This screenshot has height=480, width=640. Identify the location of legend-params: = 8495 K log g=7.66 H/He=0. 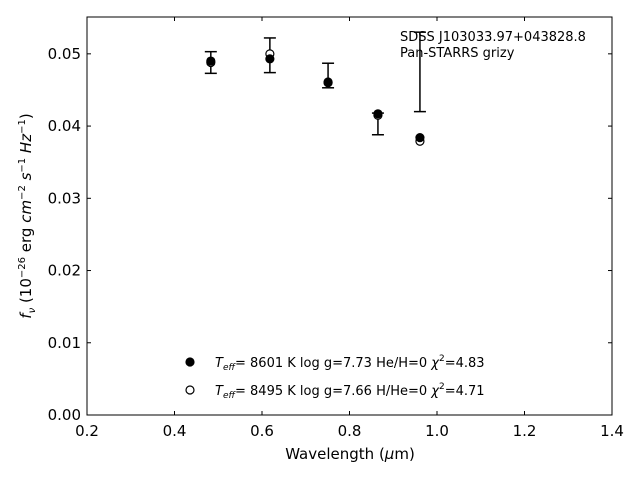
(333, 391).